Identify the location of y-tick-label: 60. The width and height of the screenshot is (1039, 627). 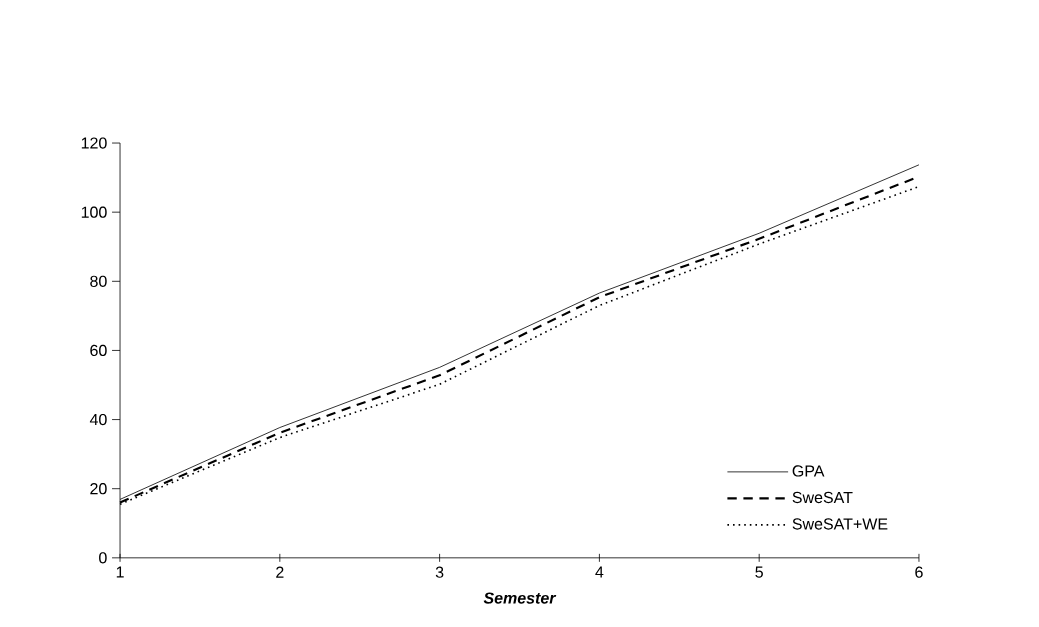
(98, 350).